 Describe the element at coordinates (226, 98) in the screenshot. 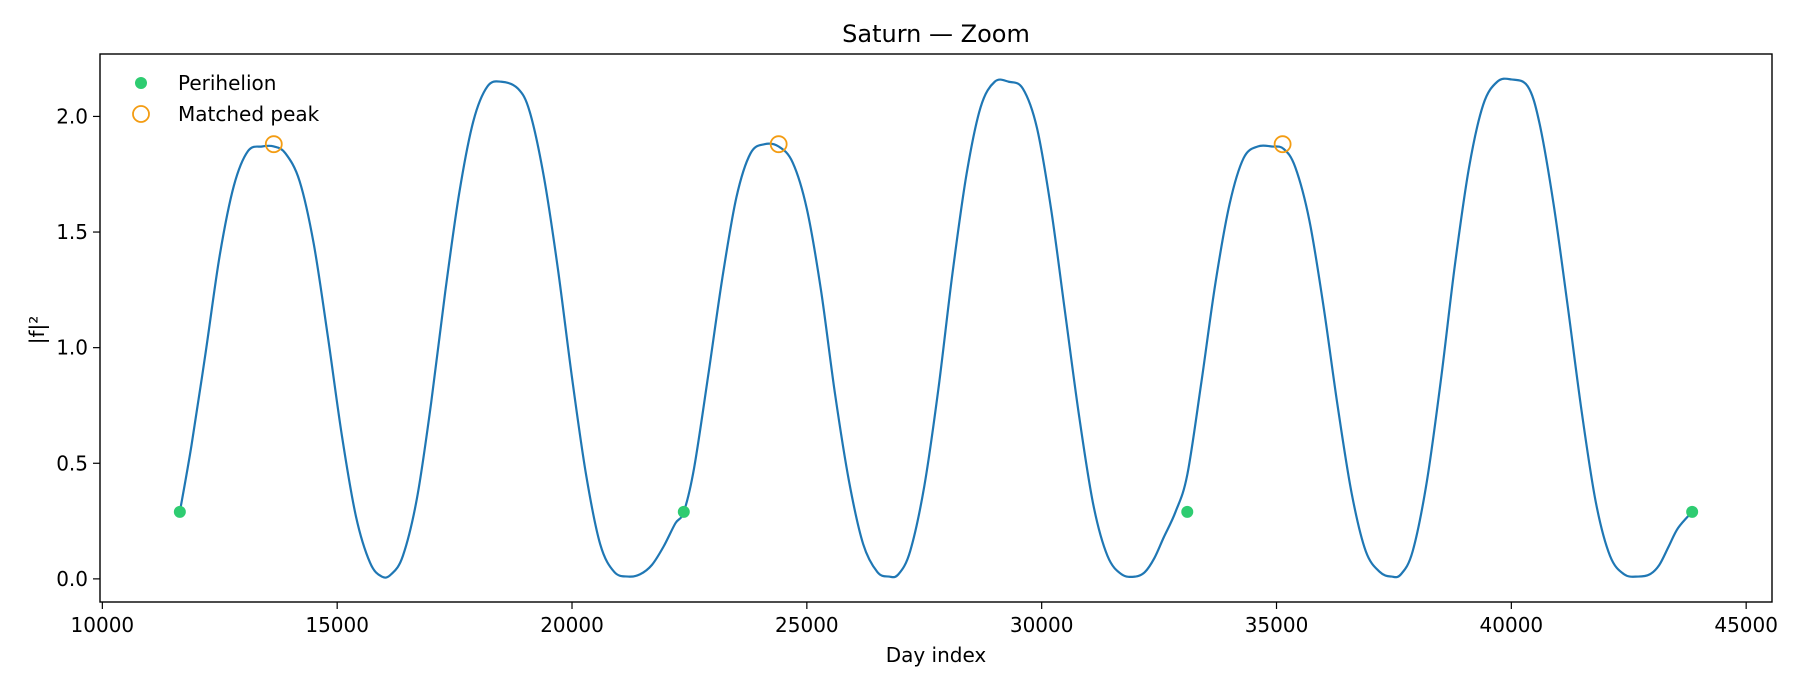

I see `legend: Perihelion Matched peak` at that location.